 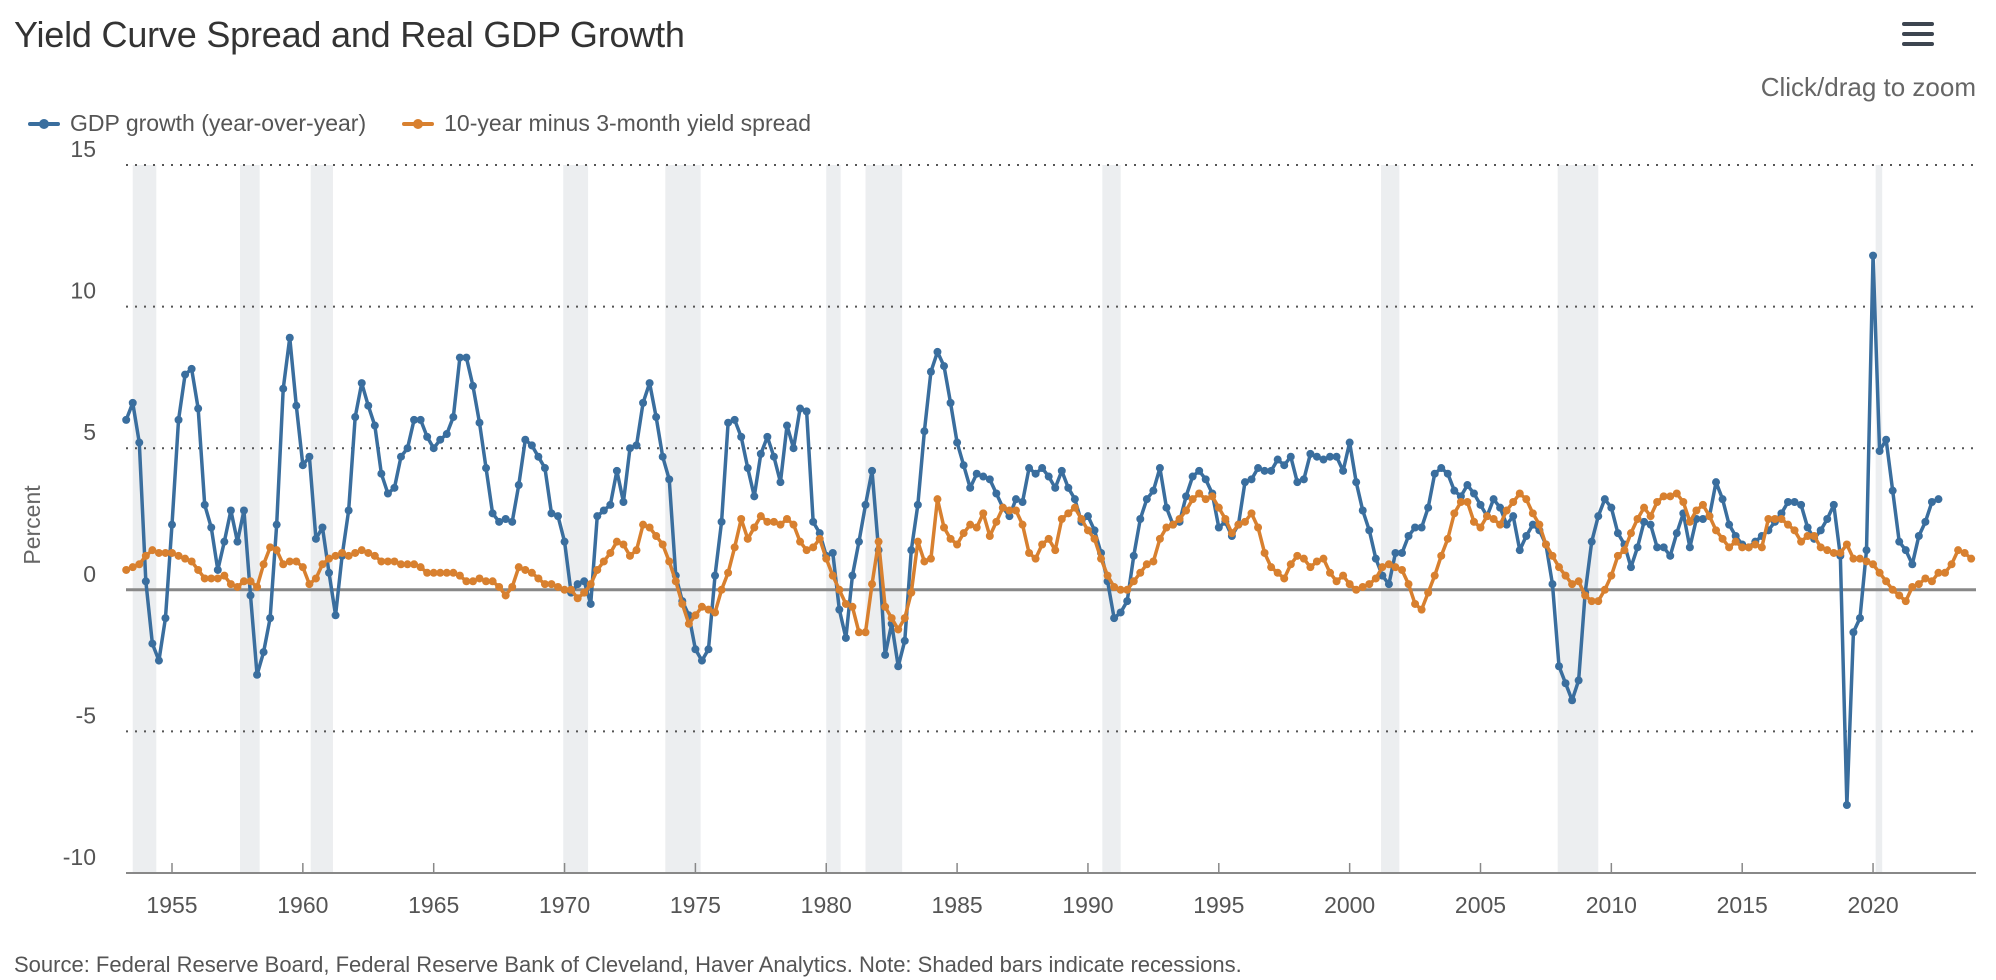 What do you see at coordinates (433, 905) in the screenshot?
I see `x-tick-label: 1965` at bounding box center [433, 905].